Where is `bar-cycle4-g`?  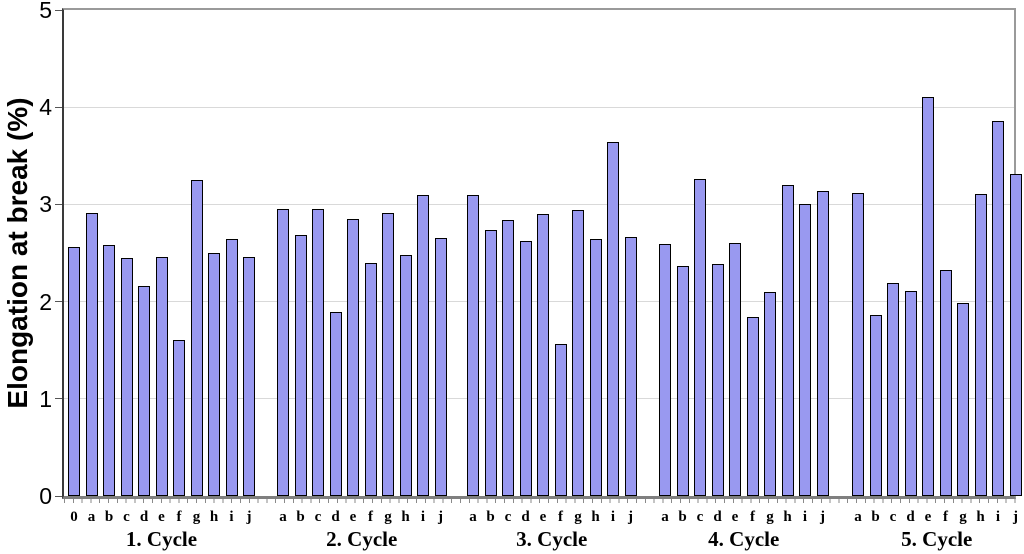 bar-cycle4-g is located at coordinates (770, 393).